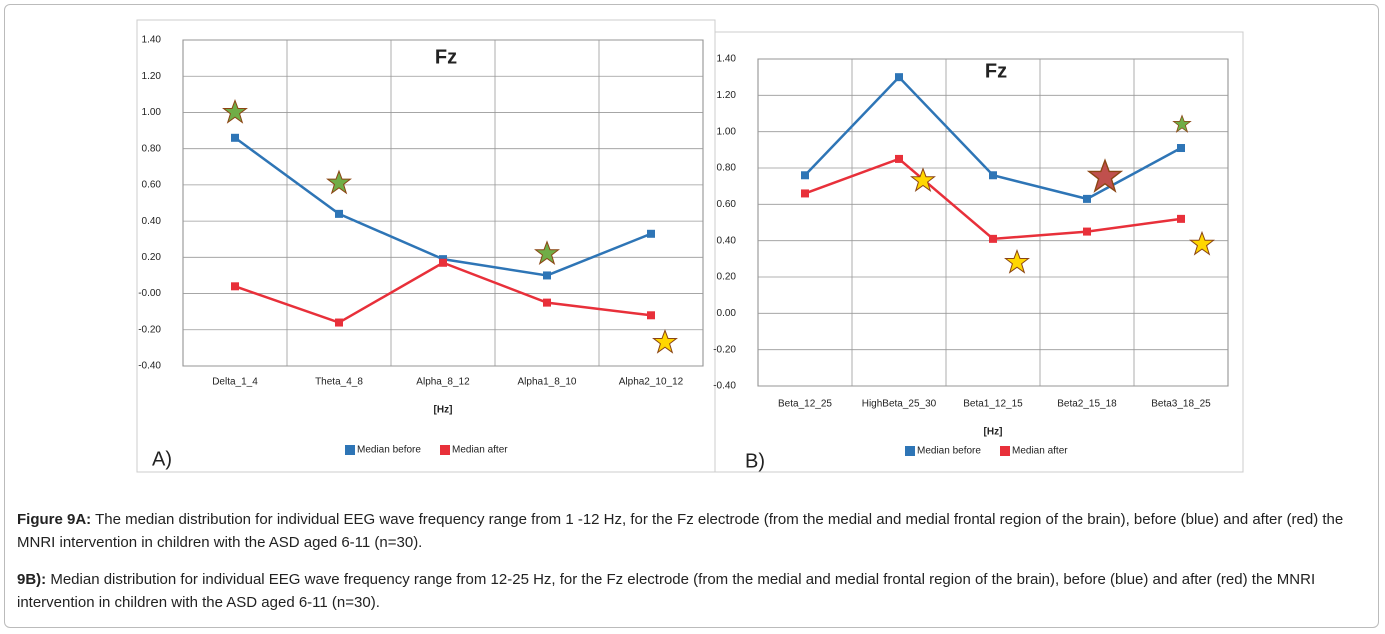 The image size is (1385, 634). What do you see at coordinates (339, 382) in the screenshot?
I see `x-tick-label: Theta_4_8` at bounding box center [339, 382].